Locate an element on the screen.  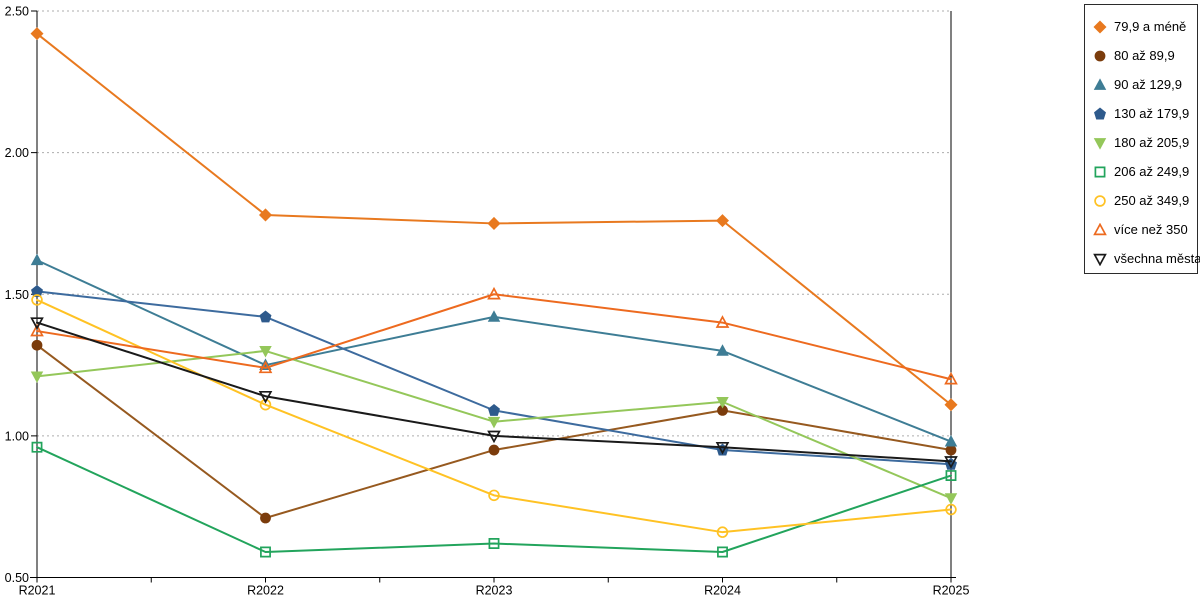
legend-label: 206 až 249,9 is located at coordinates (1152, 171).